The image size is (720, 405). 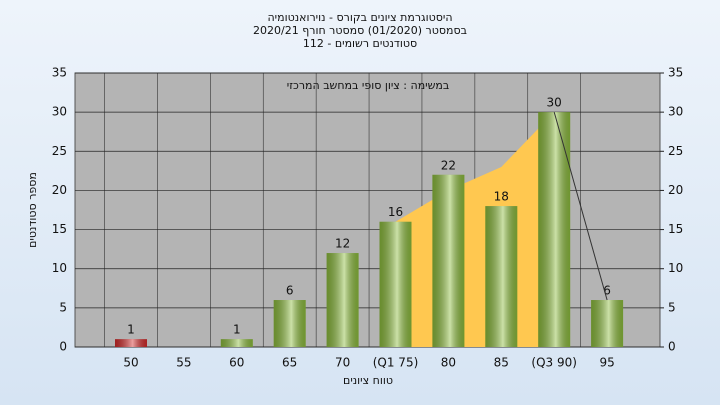 What do you see at coordinates (672, 307) in the screenshot?
I see `y2-tick-label: 5` at bounding box center [672, 307].